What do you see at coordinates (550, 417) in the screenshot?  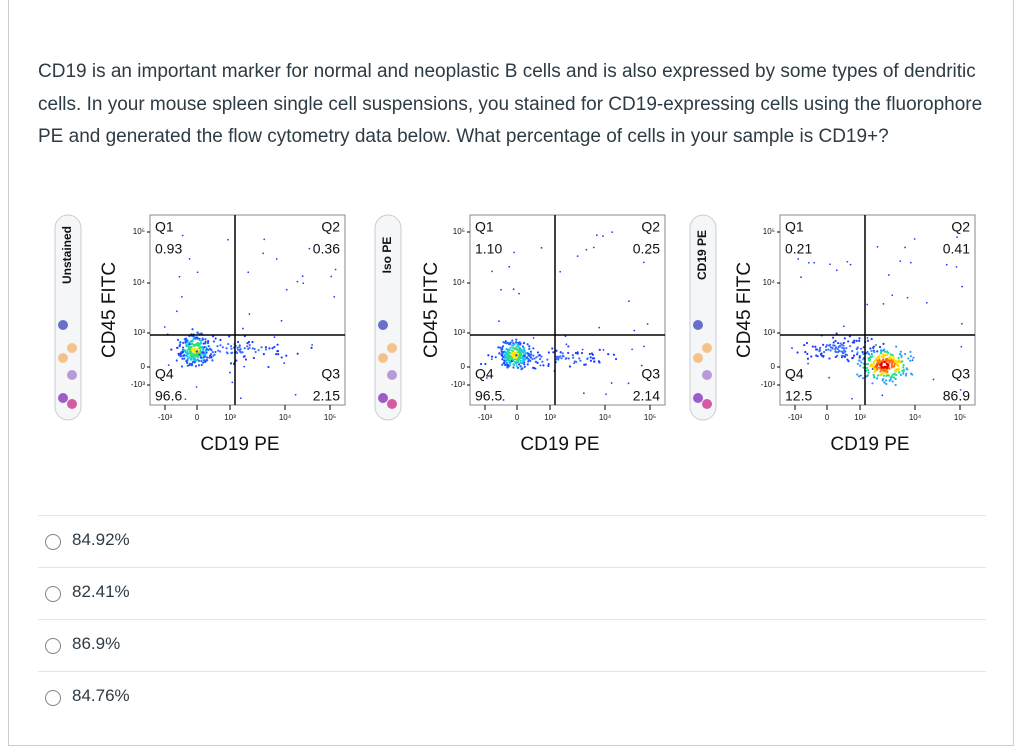 I see `x-tick-label: 10³` at bounding box center [550, 417].